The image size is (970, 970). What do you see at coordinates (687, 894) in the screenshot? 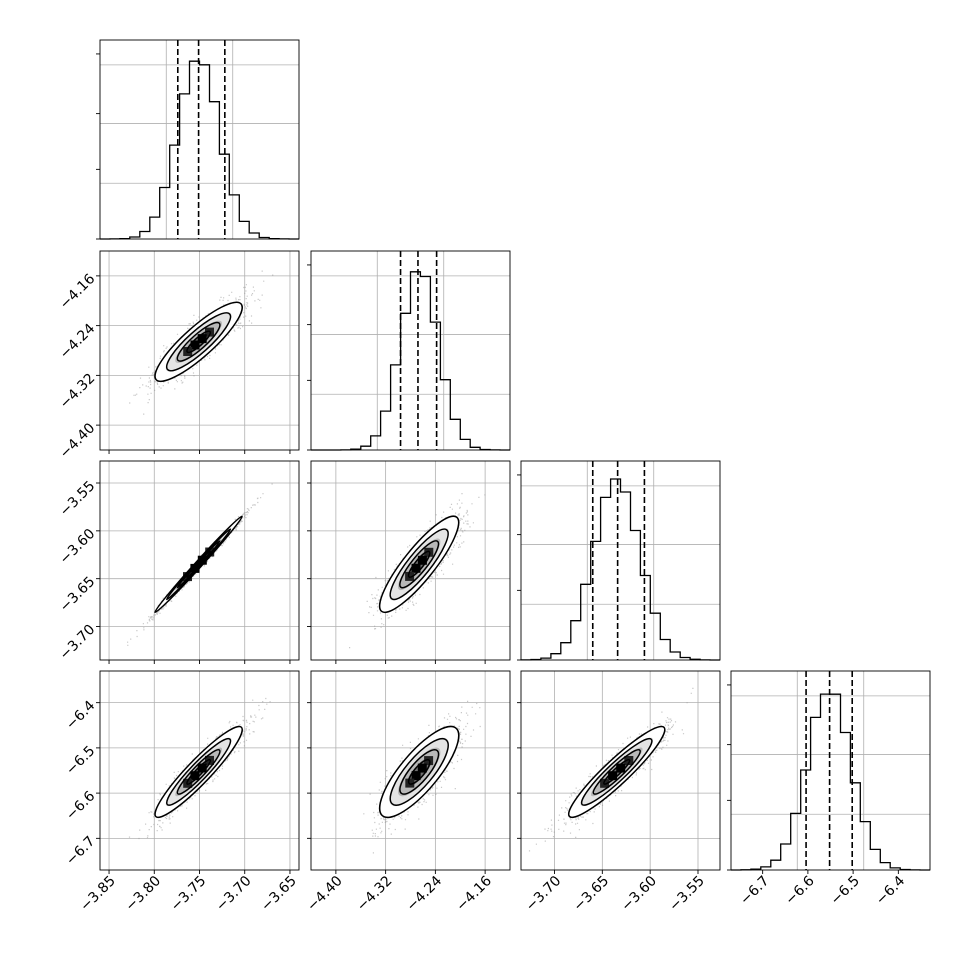
I see `x-tick-label: −3.55` at bounding box center [687, 894].